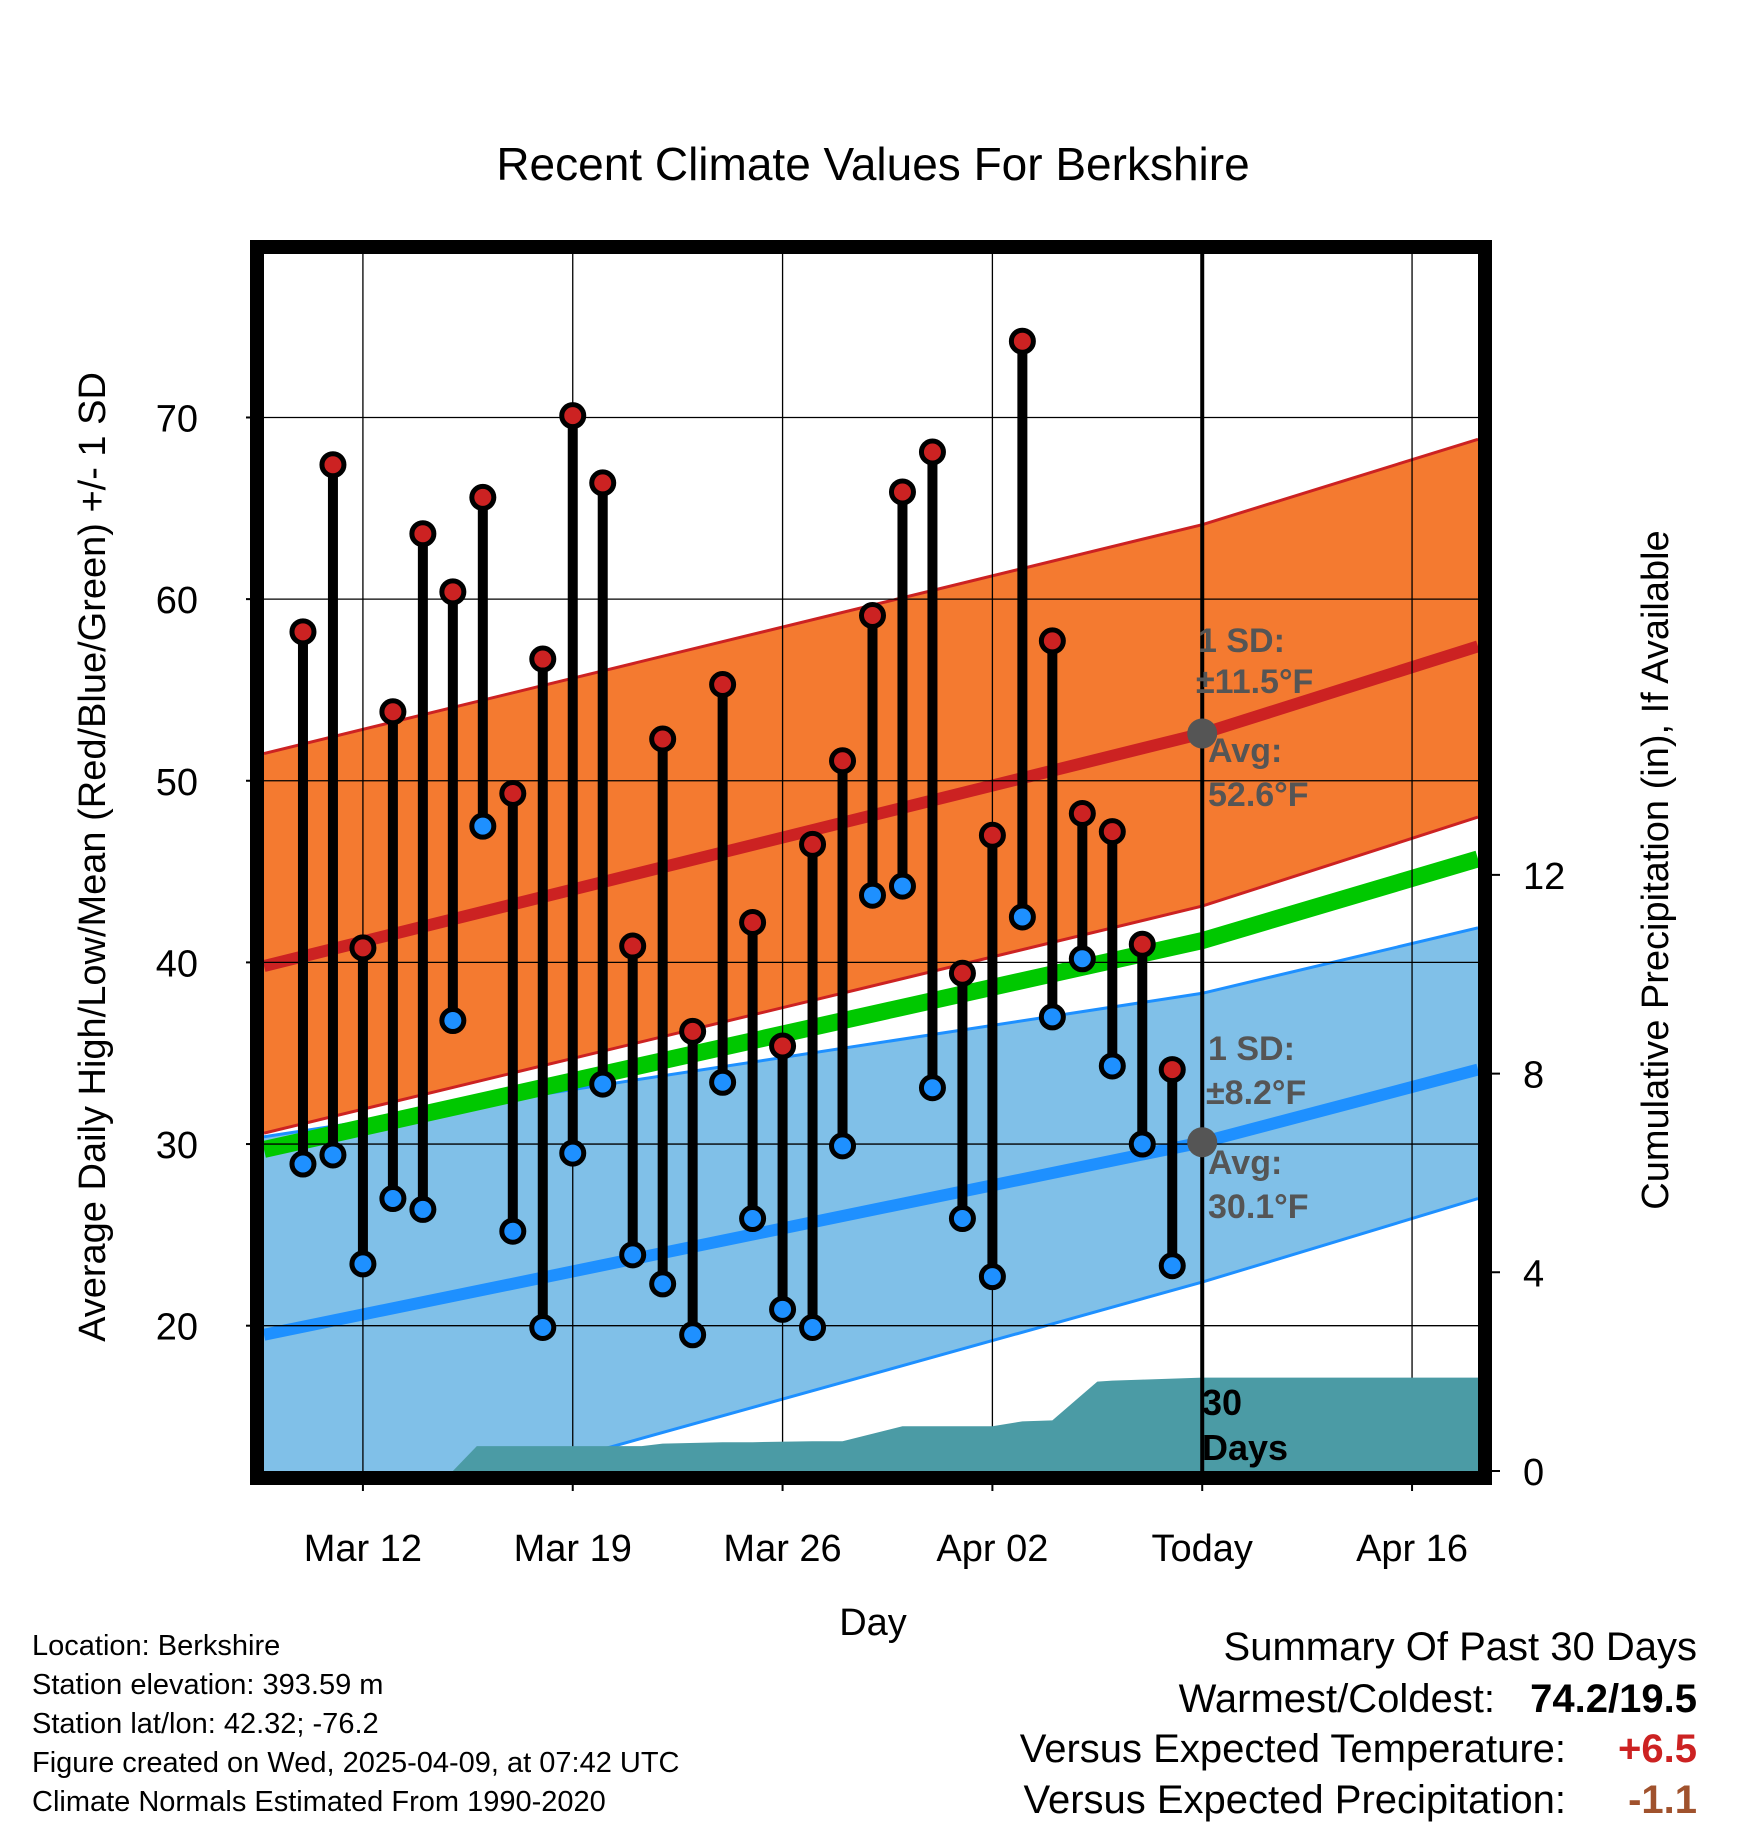 This screenshot has height=1828, width=1748. I want to click on y-tick-label: 40, so click(177, 964).